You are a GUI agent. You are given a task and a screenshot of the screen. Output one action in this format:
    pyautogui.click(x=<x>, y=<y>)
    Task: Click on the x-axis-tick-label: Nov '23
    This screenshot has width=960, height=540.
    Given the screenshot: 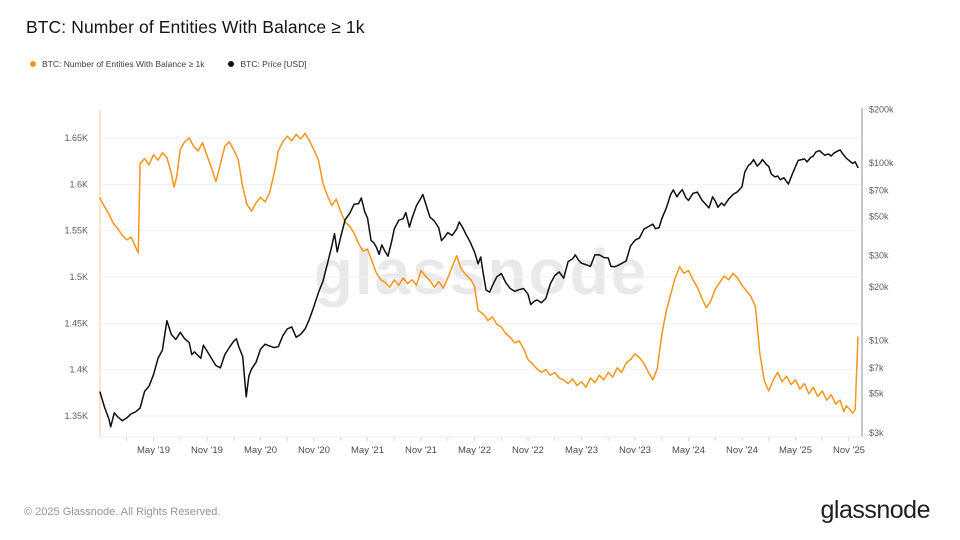 What is the action you would take?
    pyautogui.click(x=635, y=450)
    